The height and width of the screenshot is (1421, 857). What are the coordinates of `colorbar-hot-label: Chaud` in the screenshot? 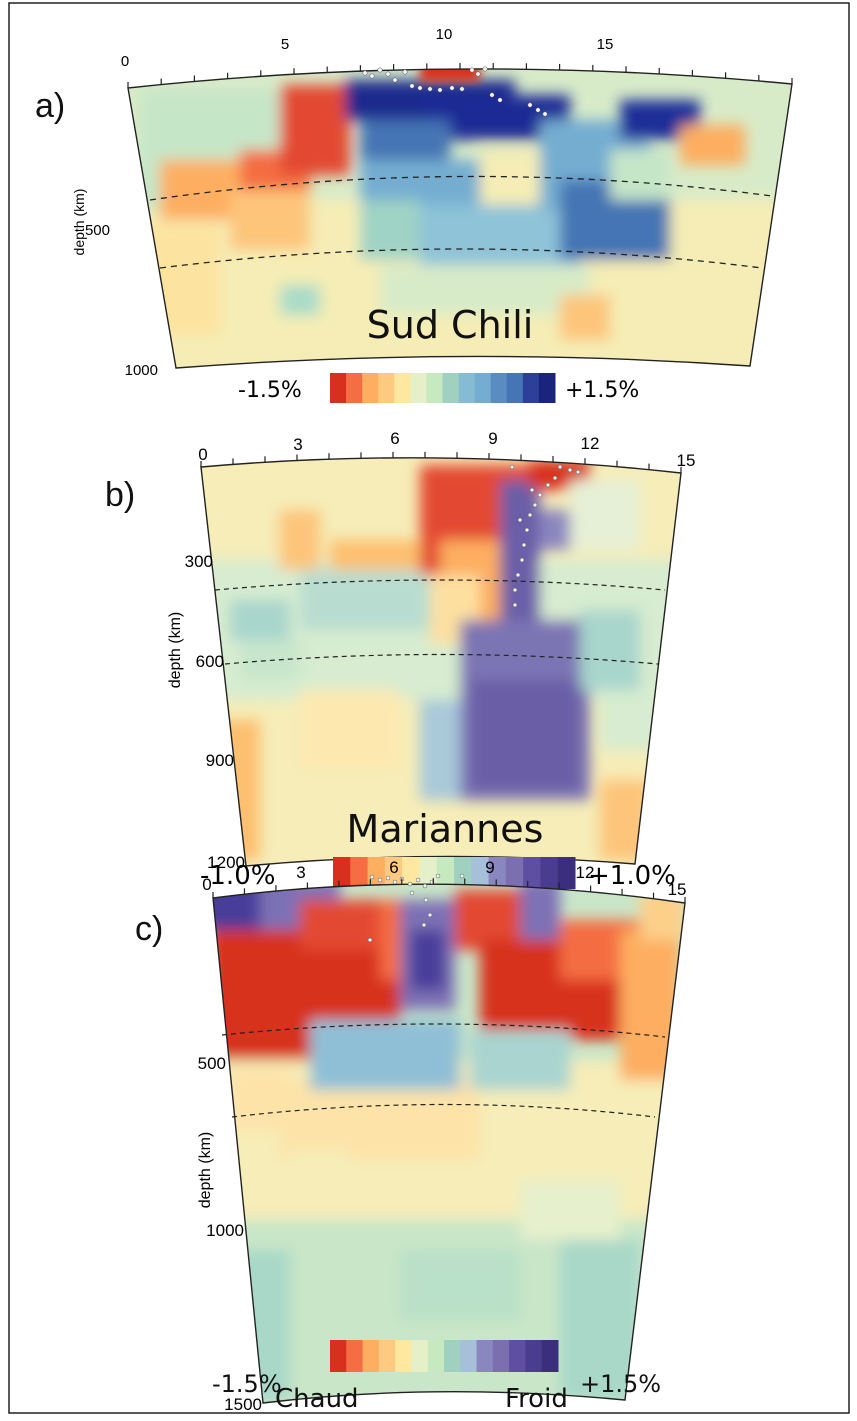 It's located at (317, 1399).